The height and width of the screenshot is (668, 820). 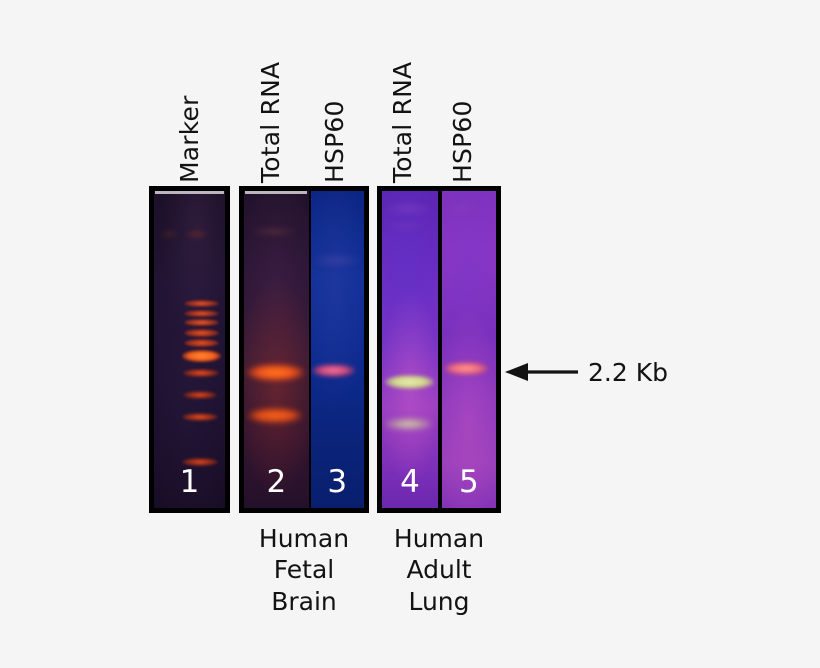 What do you see at coordinates (304, 601) in the screenshot?
I see `group-caption-fetal-brain-line3: Brain` at bounding box center [304, 601].